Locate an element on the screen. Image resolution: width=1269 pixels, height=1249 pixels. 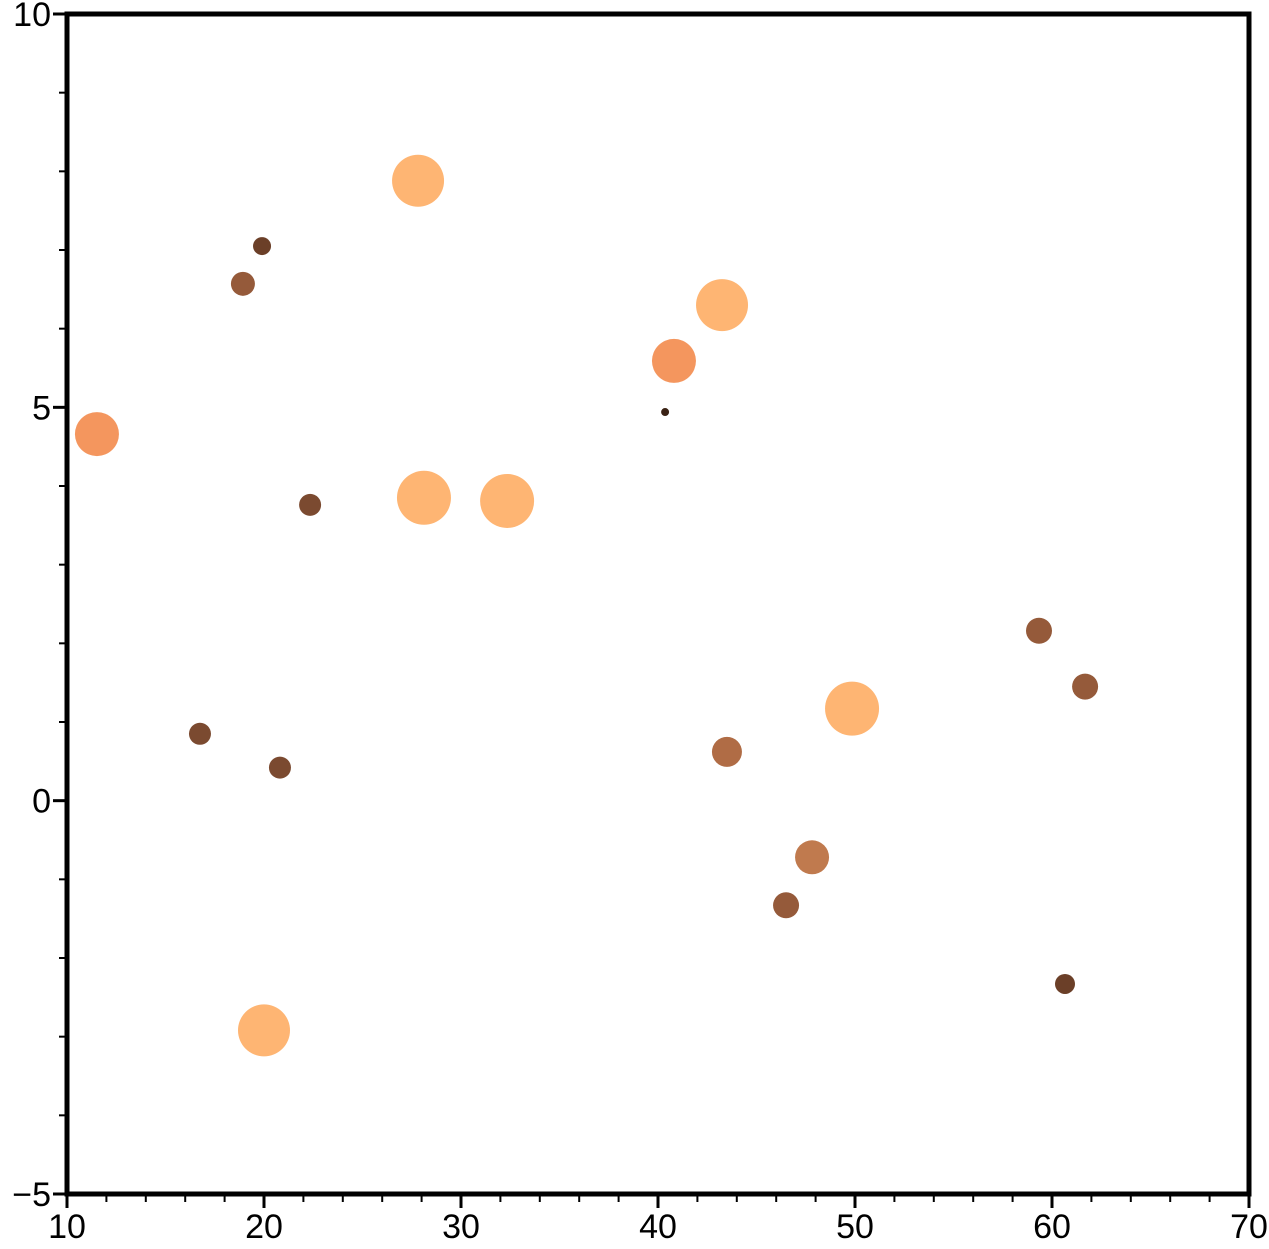
y-tick-label: −5 is located at coordinates (31, 1195).